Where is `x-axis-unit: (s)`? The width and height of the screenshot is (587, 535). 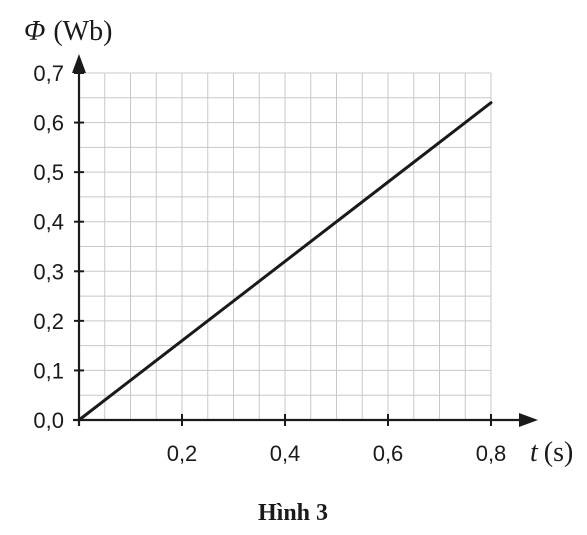 x-axis-unit: (s) is located at coordinates (559, 452).